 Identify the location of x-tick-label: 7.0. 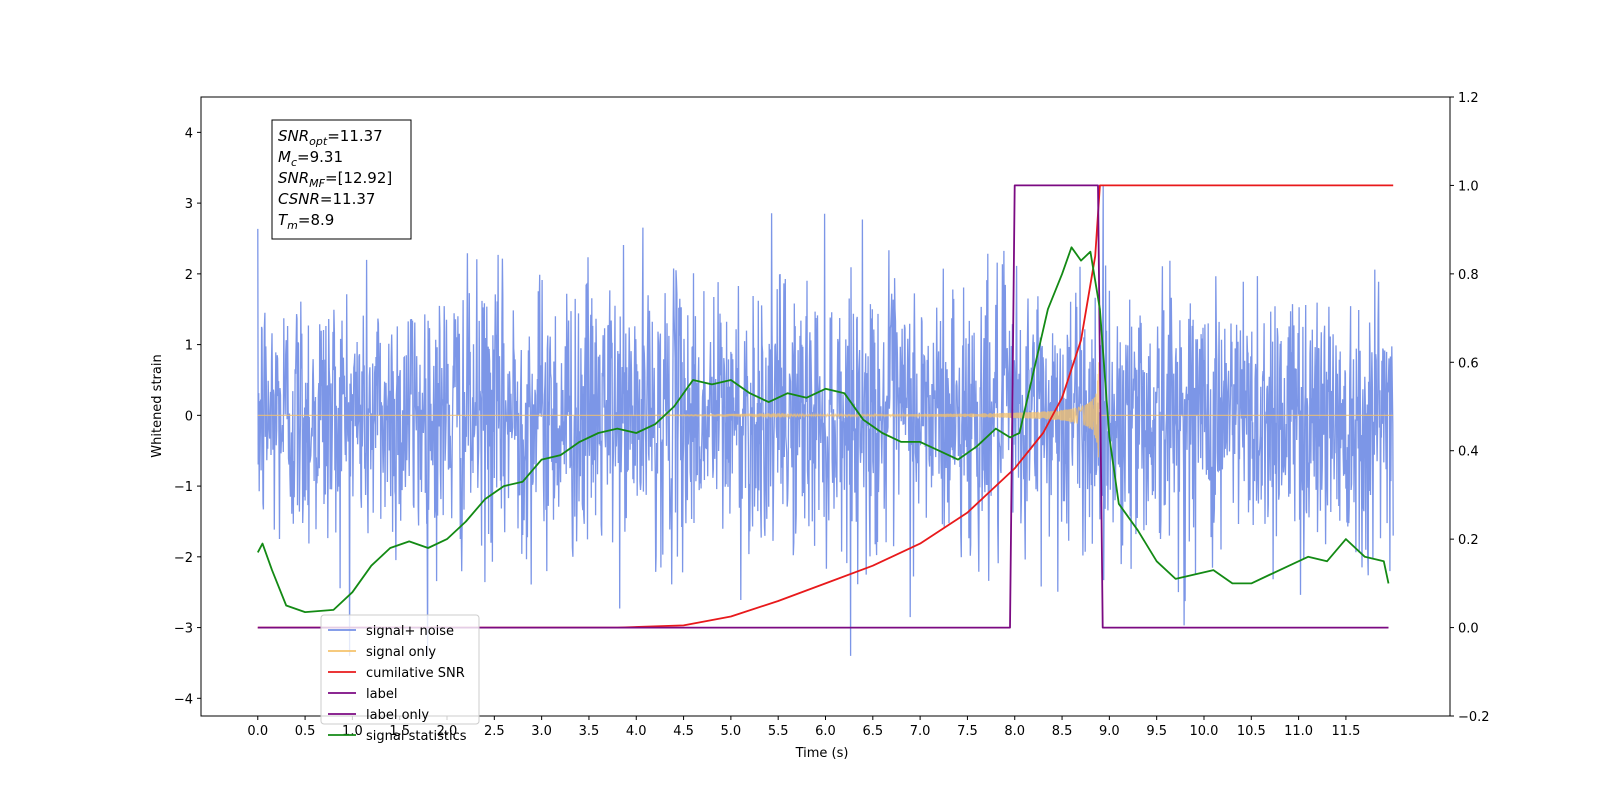
(920, 731).